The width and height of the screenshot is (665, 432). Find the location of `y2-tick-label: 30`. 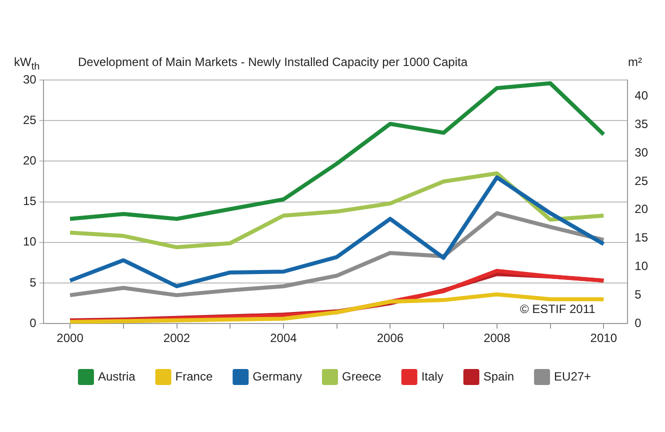

y2-tick-label: 30 is located at coordinates (641, 152).